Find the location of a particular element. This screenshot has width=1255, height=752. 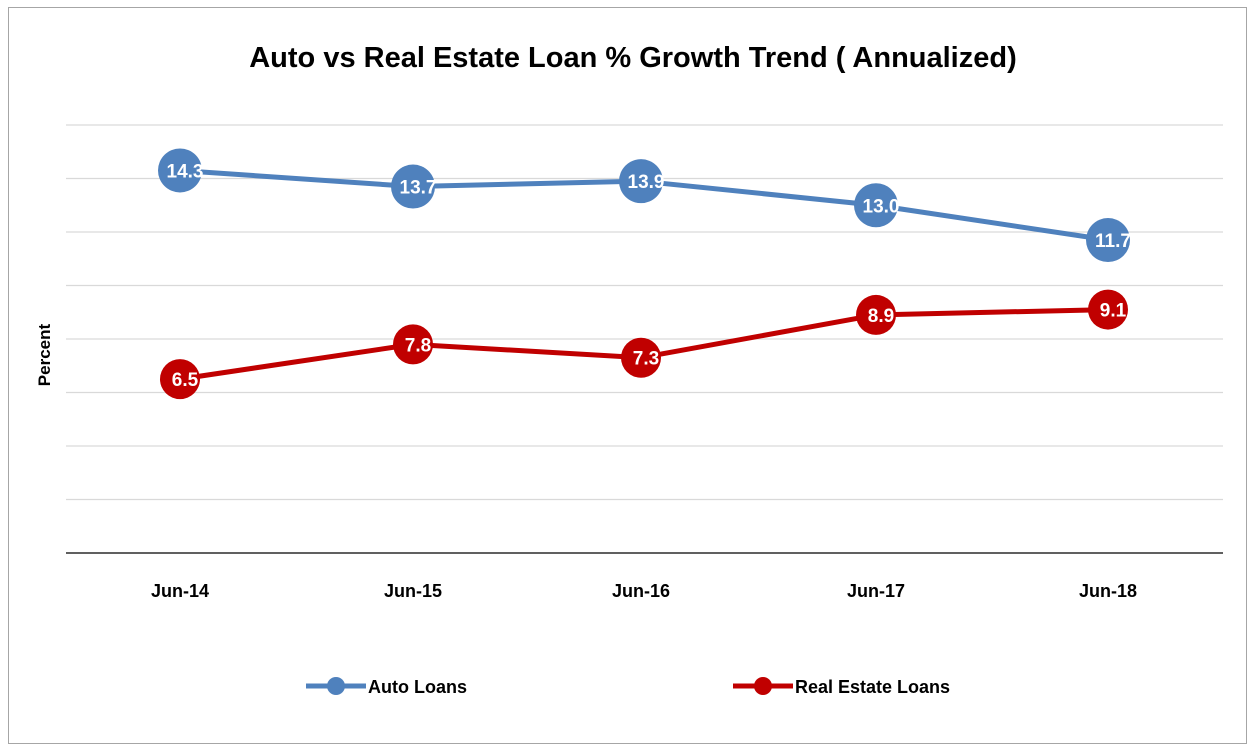

data-label: 13.7 is located at coordinates (418, 188).